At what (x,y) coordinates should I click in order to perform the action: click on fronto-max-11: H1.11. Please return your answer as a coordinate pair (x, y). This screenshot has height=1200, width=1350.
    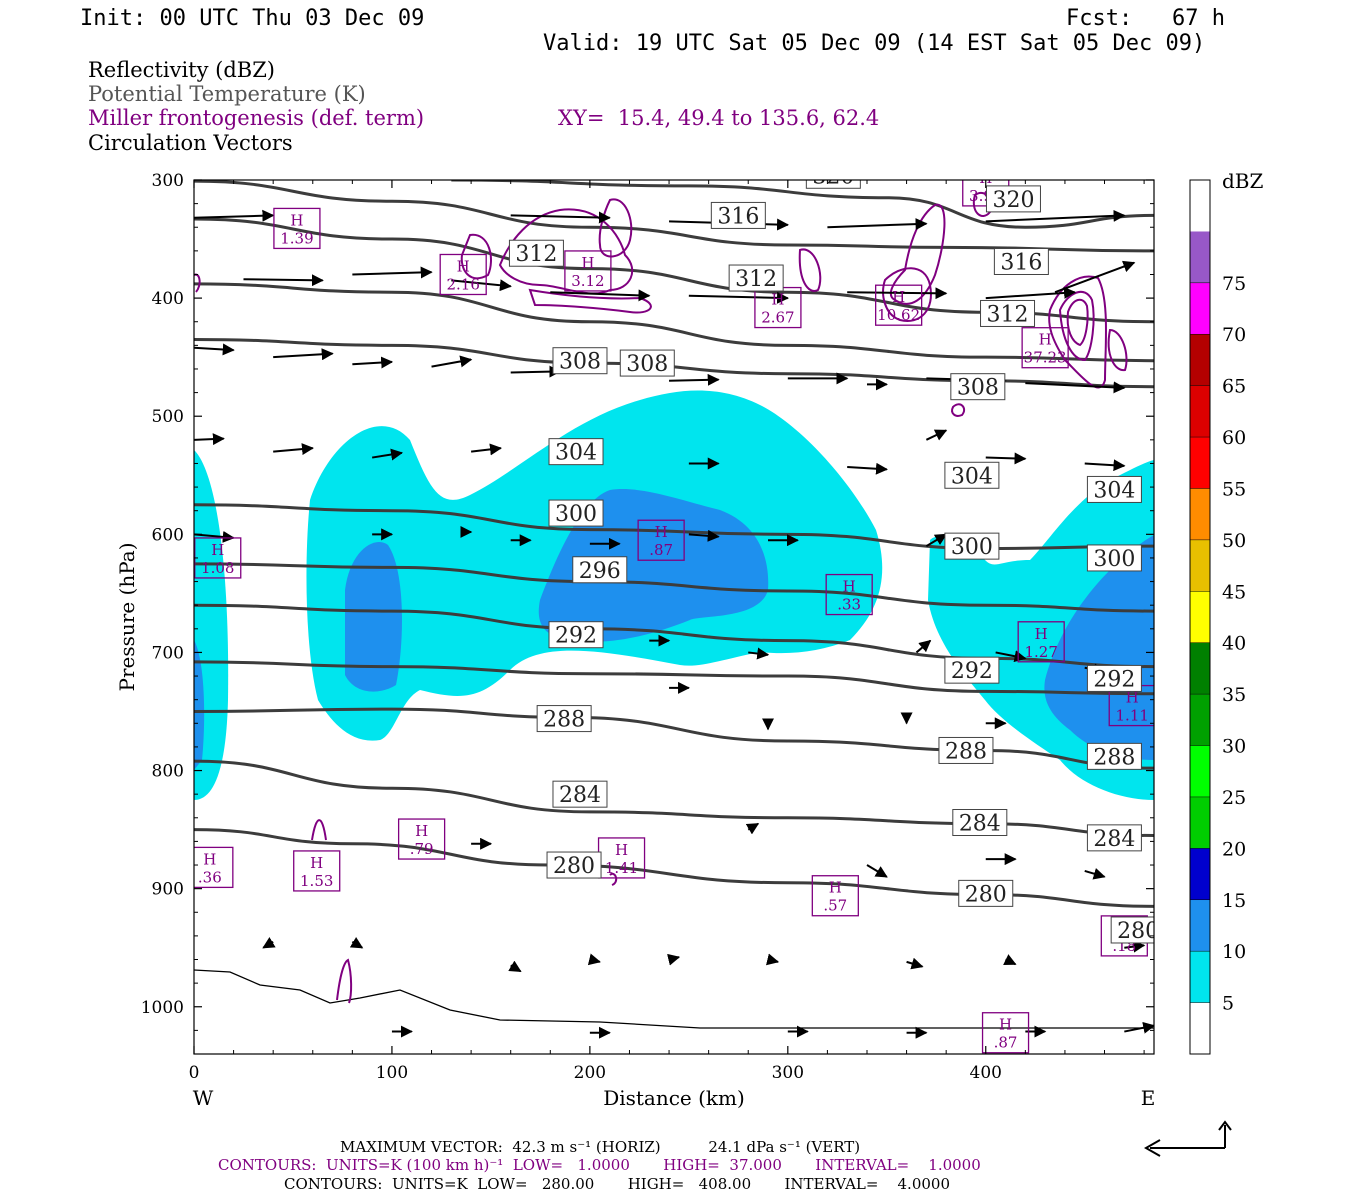
    Looking at the image, I should click on (1131, 705).